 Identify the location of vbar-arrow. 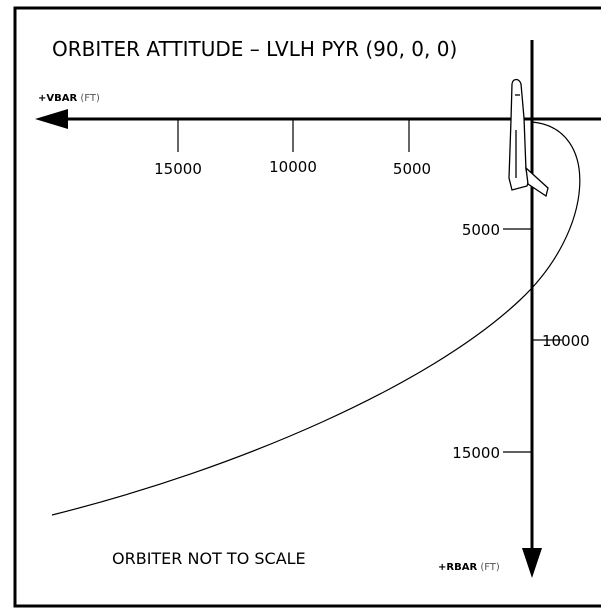
(51, 119).